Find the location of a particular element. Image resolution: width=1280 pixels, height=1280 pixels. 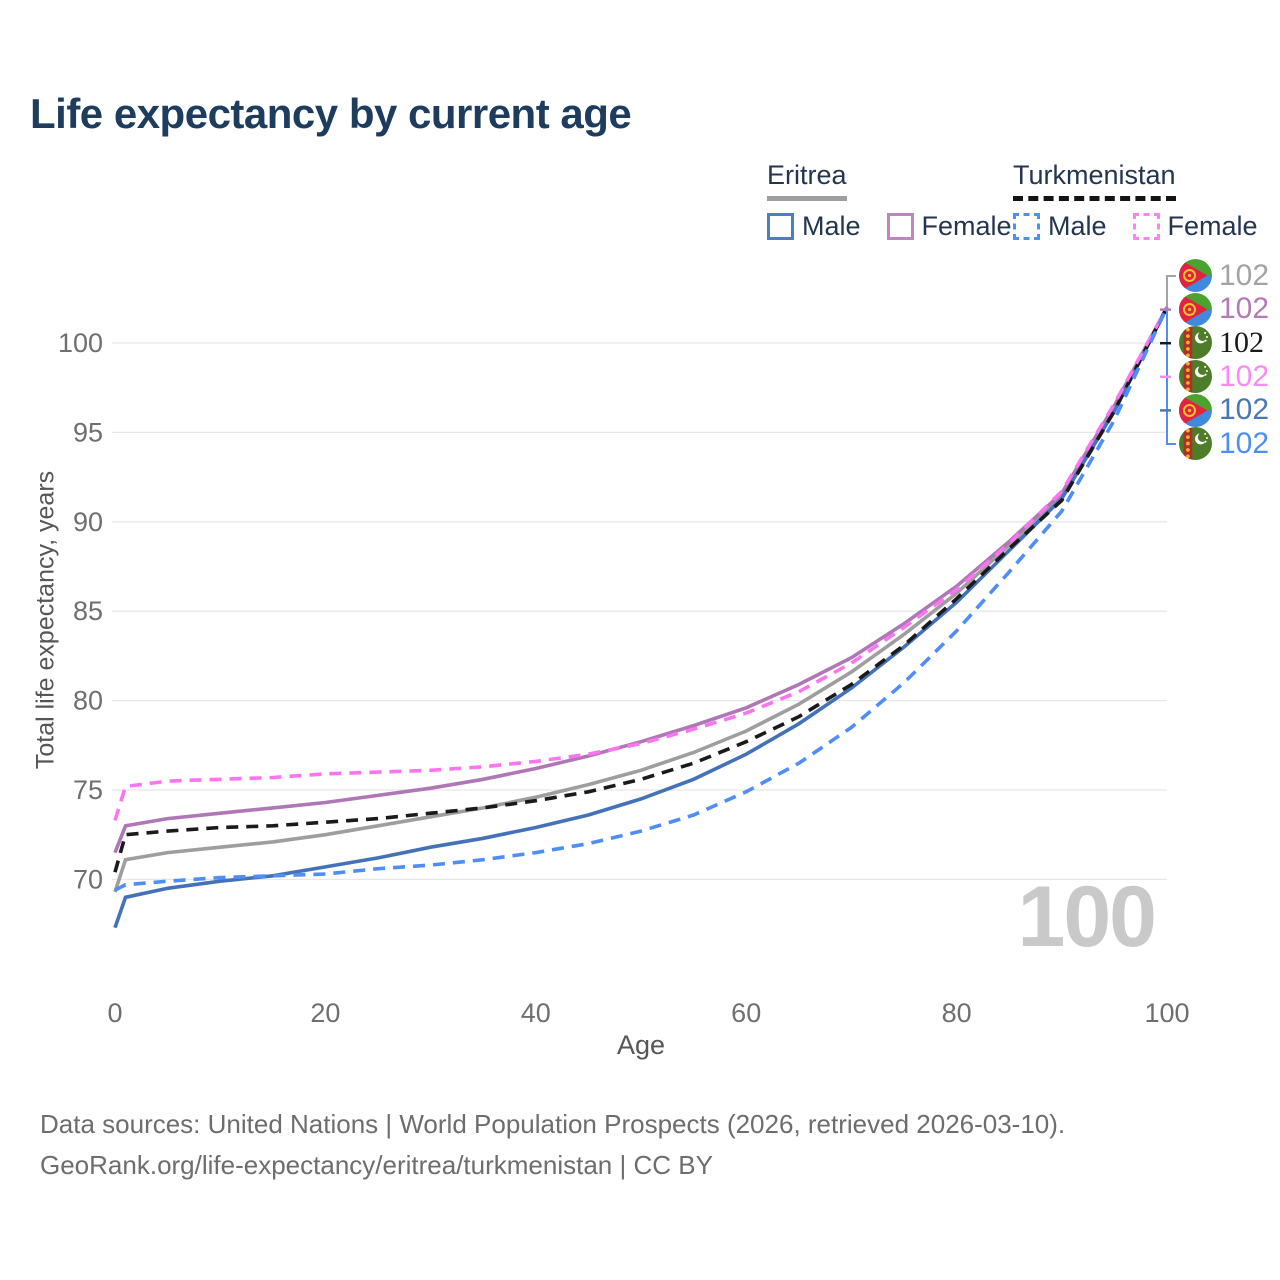

y-tick-label: 75 is located at coordinates (88, 790).